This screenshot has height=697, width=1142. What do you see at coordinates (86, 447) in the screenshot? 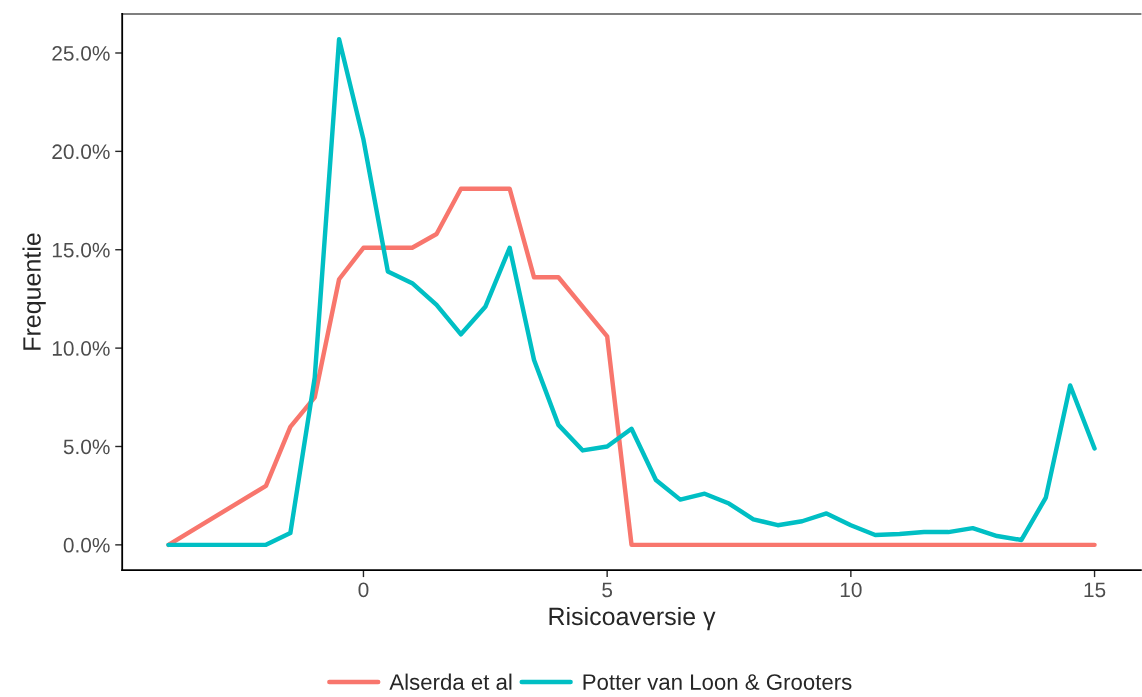
I see `y-tick-label: 5.0%` at bounding box center [86, 447].